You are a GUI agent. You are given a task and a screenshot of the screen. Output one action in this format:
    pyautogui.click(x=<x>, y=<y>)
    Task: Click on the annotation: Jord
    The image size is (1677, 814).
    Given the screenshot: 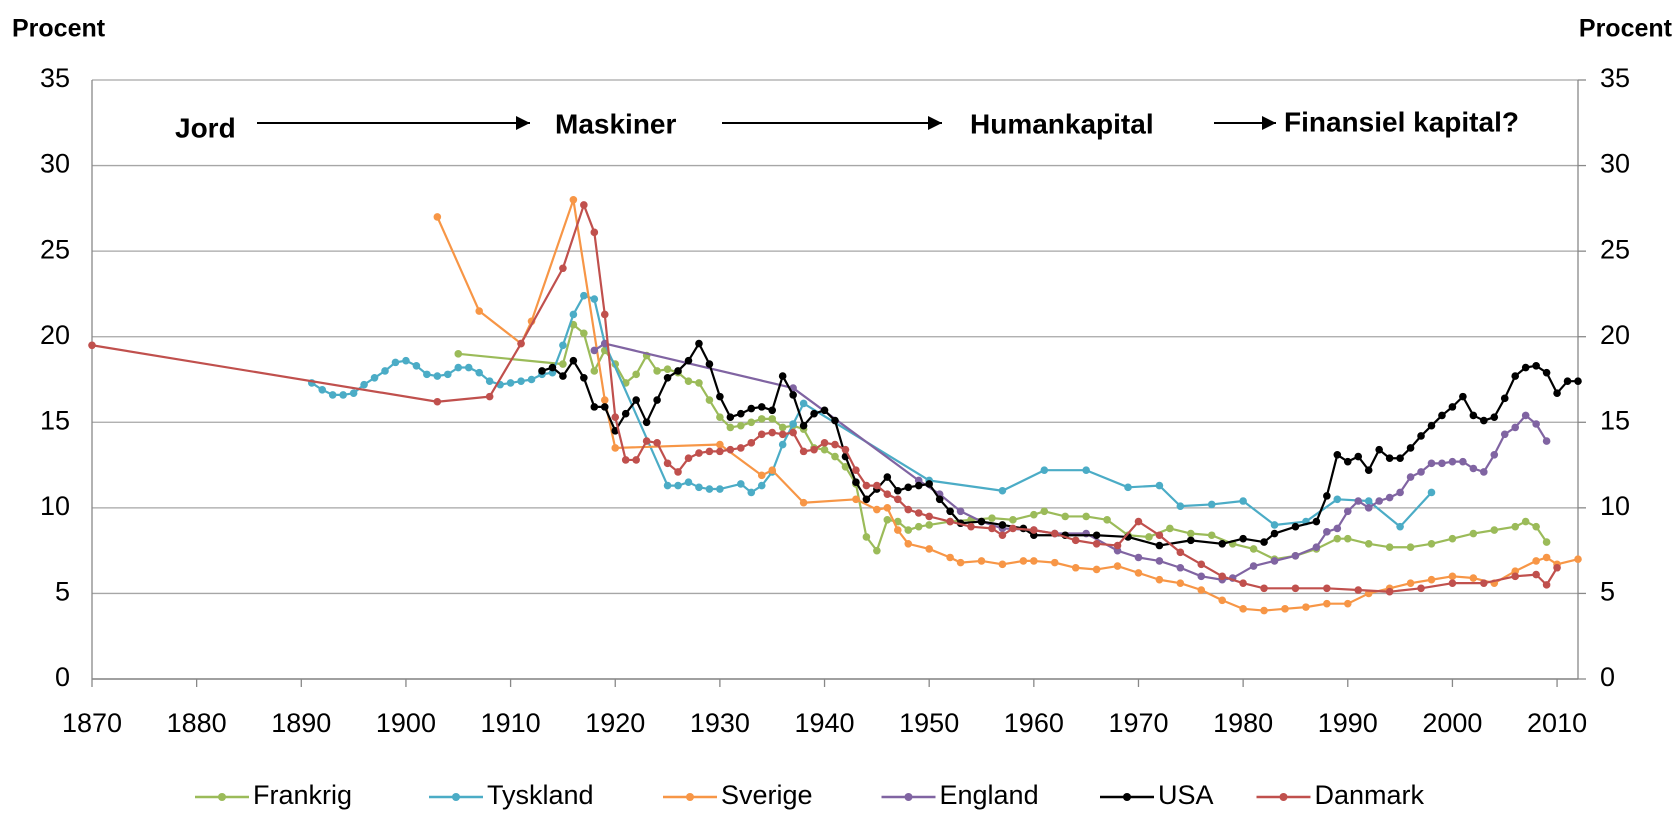 What is the action you would take?
    pyautogui.click(x=205, y=127)
    